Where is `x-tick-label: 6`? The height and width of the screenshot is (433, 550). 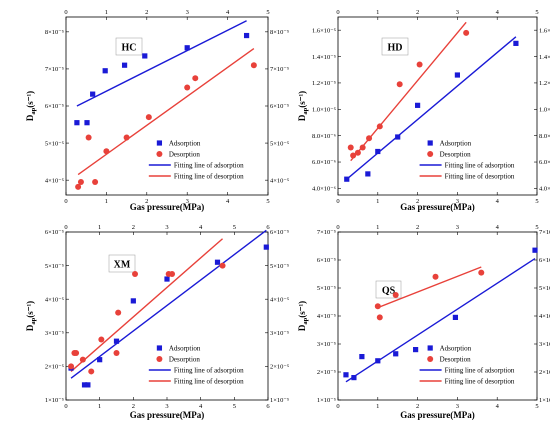
x-tick-label: 6 is located at coordinates (268, 406).